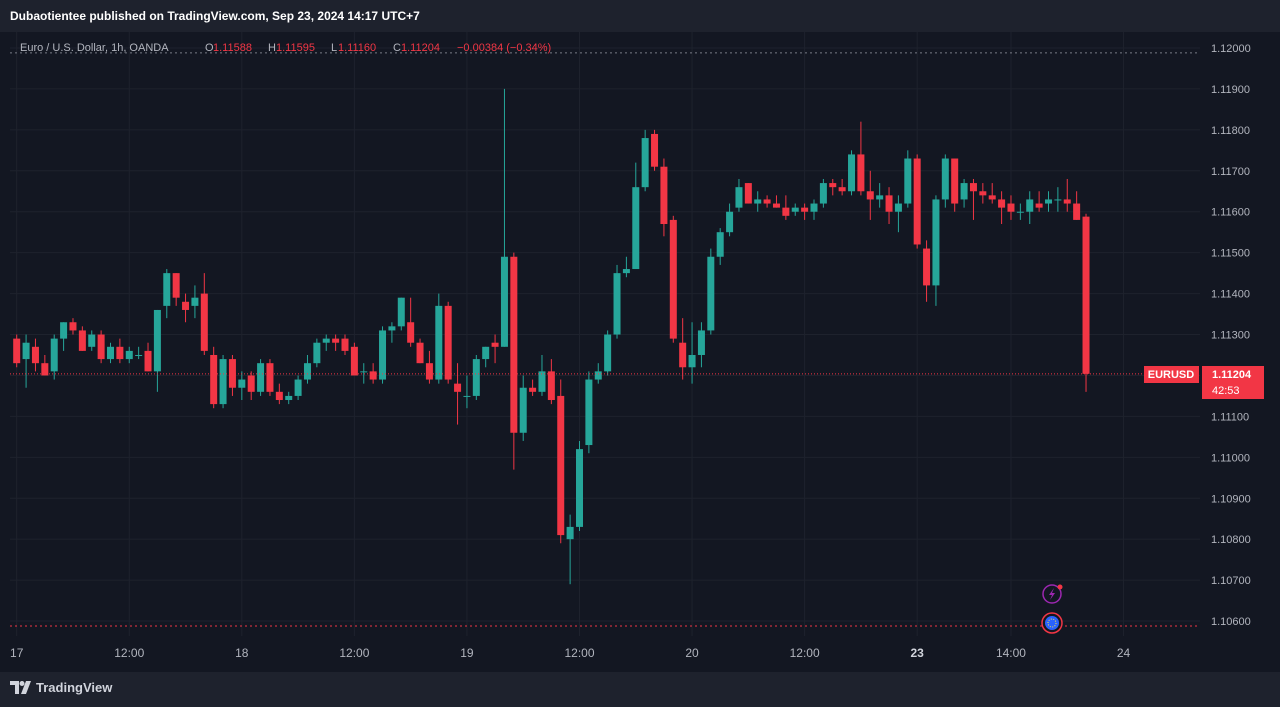  Describe the element at coordinates (1231, 499) in the screenshot. I see `price-tick-label: 1.10900` at that location.